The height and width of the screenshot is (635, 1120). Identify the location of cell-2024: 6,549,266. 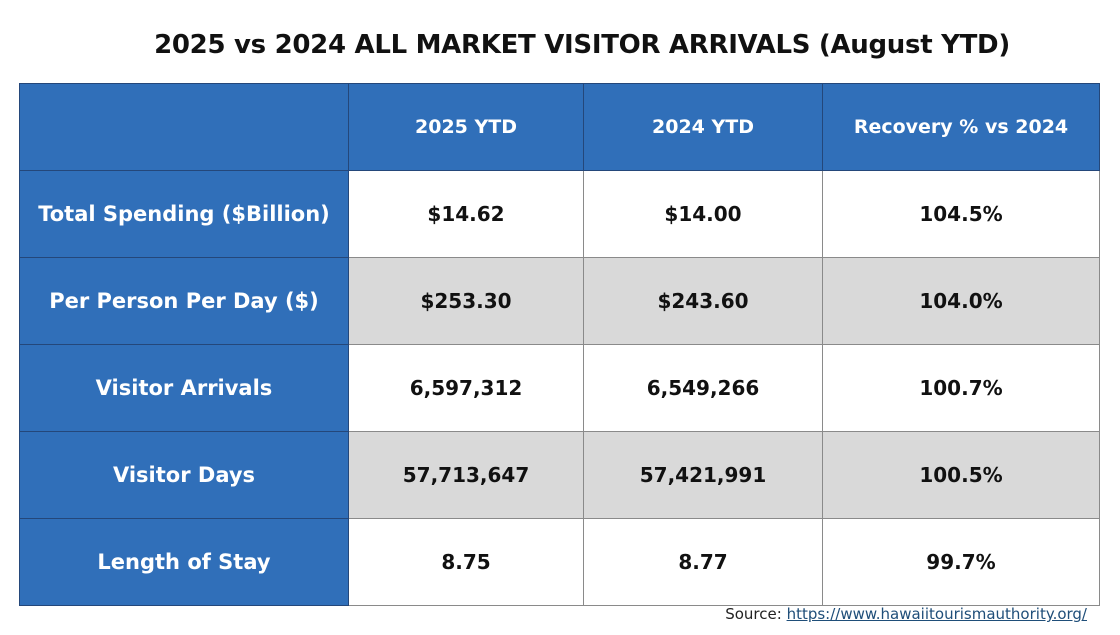
(703, 388).